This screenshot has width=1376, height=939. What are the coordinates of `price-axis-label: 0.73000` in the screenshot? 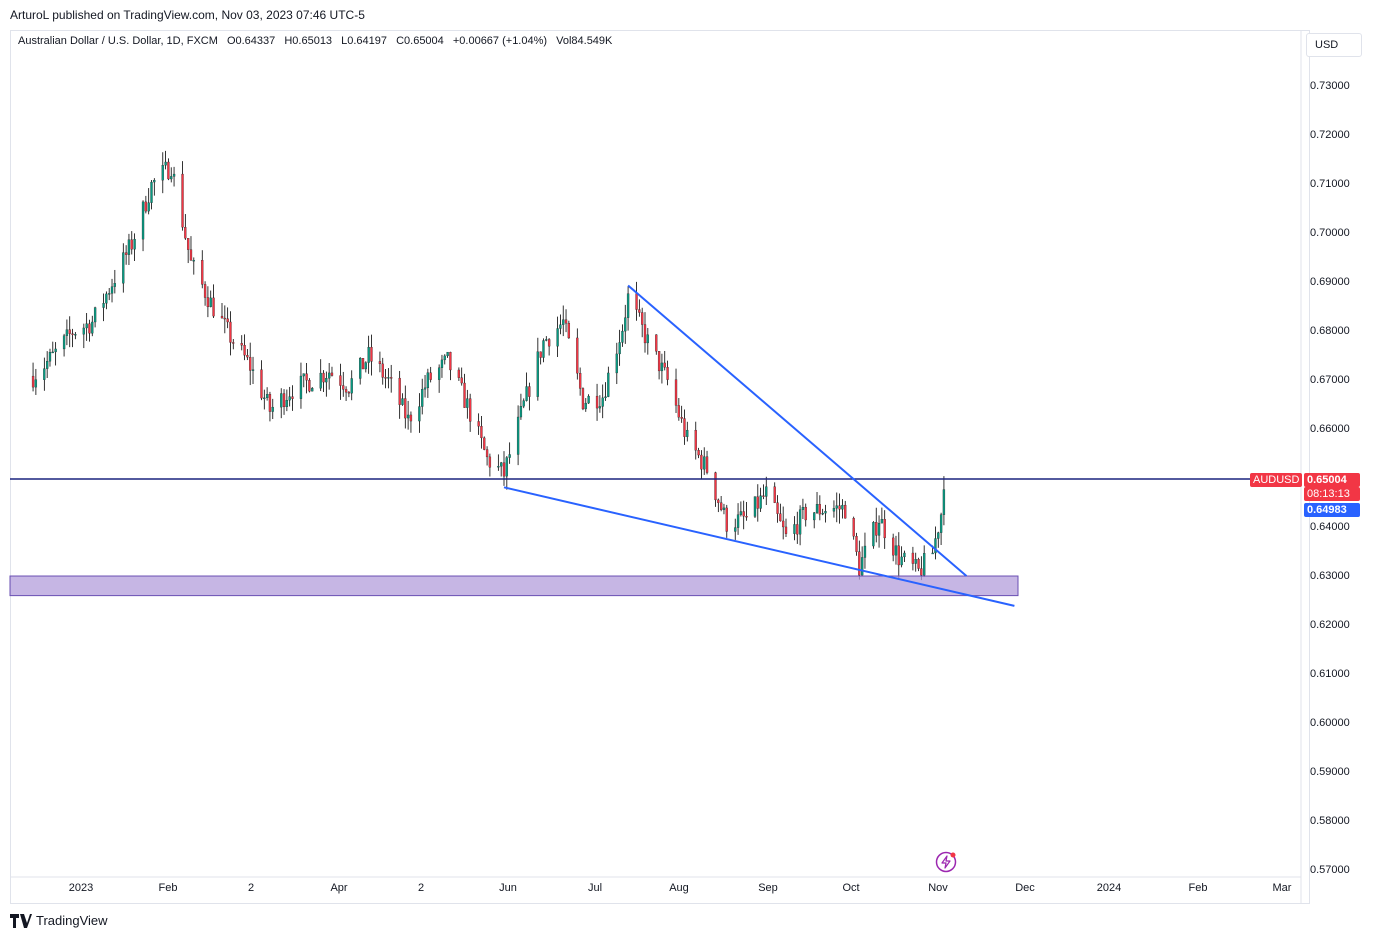 It's located at (1330, 86).